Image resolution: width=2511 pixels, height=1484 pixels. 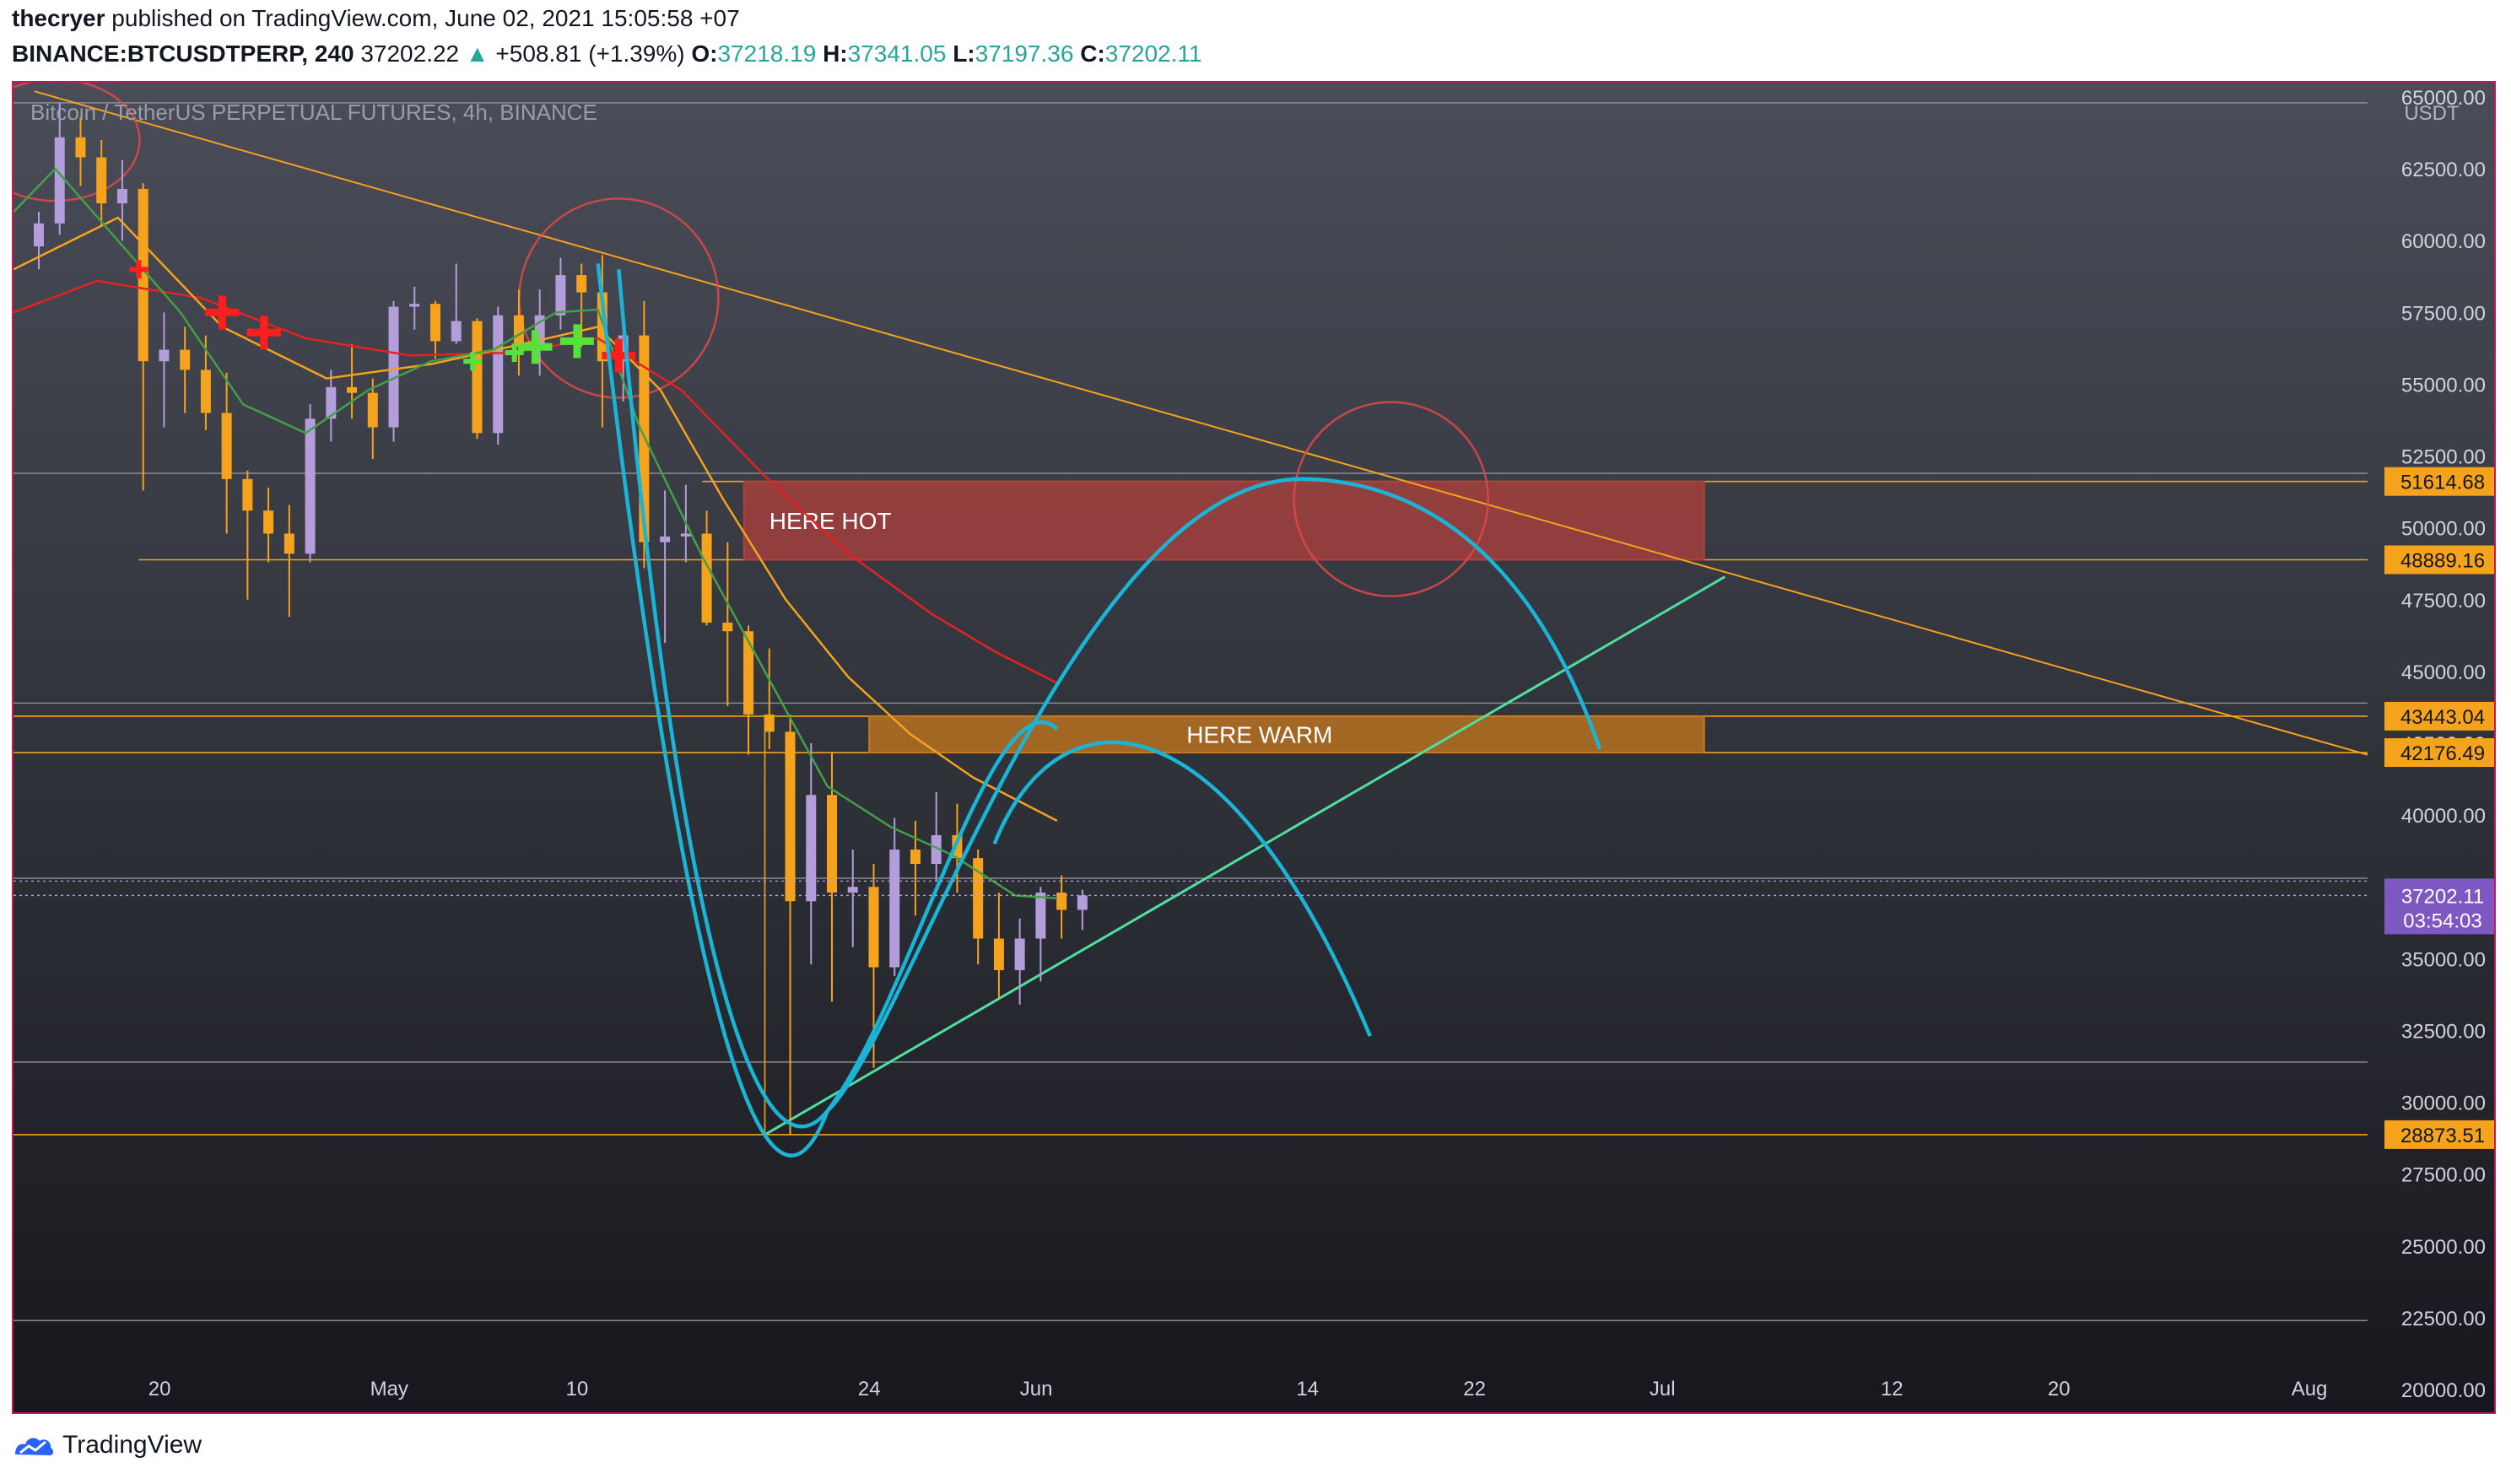 I want to click on x-tick-label: 12, so click(x=1892, y=1389).